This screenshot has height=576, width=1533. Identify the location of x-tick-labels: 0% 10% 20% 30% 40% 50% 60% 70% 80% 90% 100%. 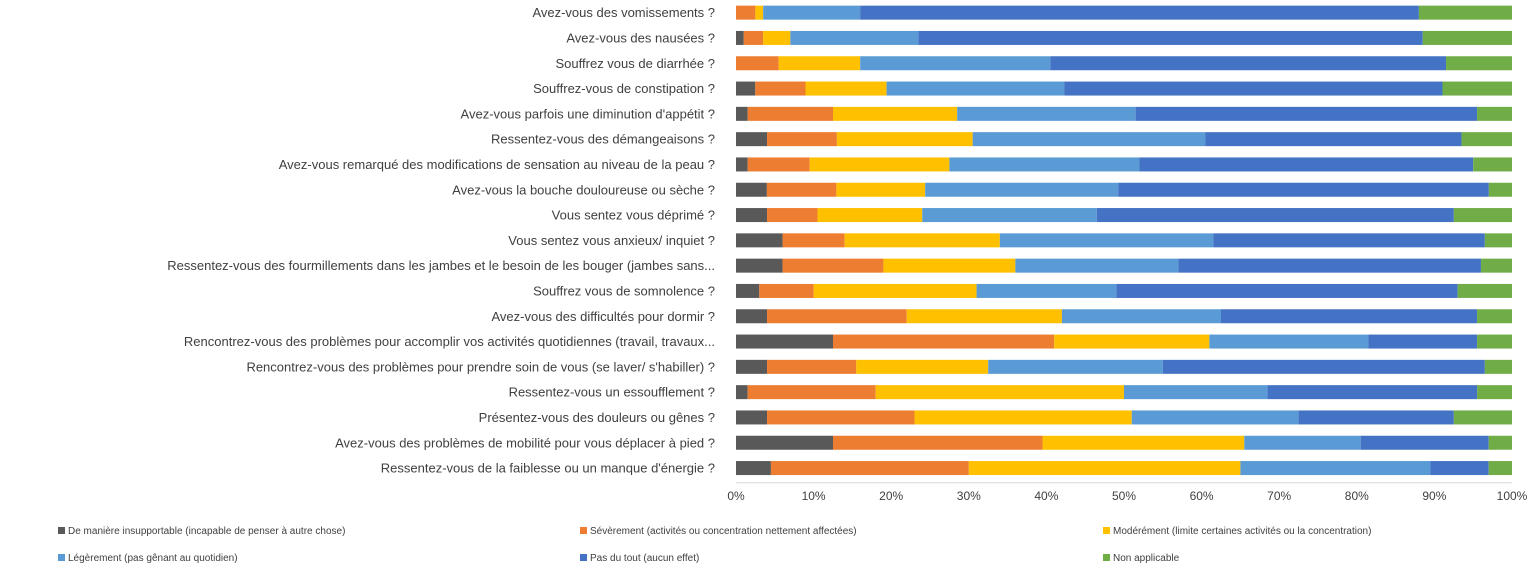
(1127, 496).